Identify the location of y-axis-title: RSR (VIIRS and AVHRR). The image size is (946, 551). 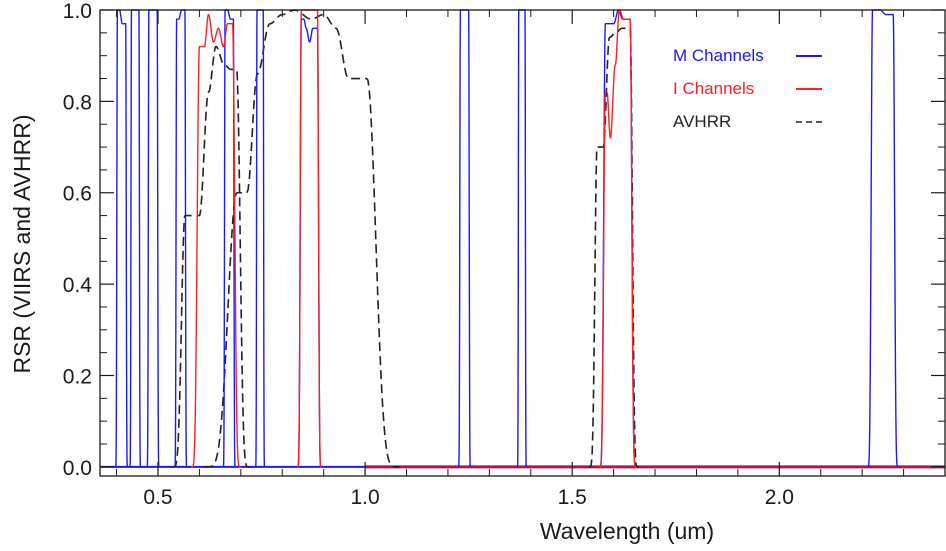
(22, 243).